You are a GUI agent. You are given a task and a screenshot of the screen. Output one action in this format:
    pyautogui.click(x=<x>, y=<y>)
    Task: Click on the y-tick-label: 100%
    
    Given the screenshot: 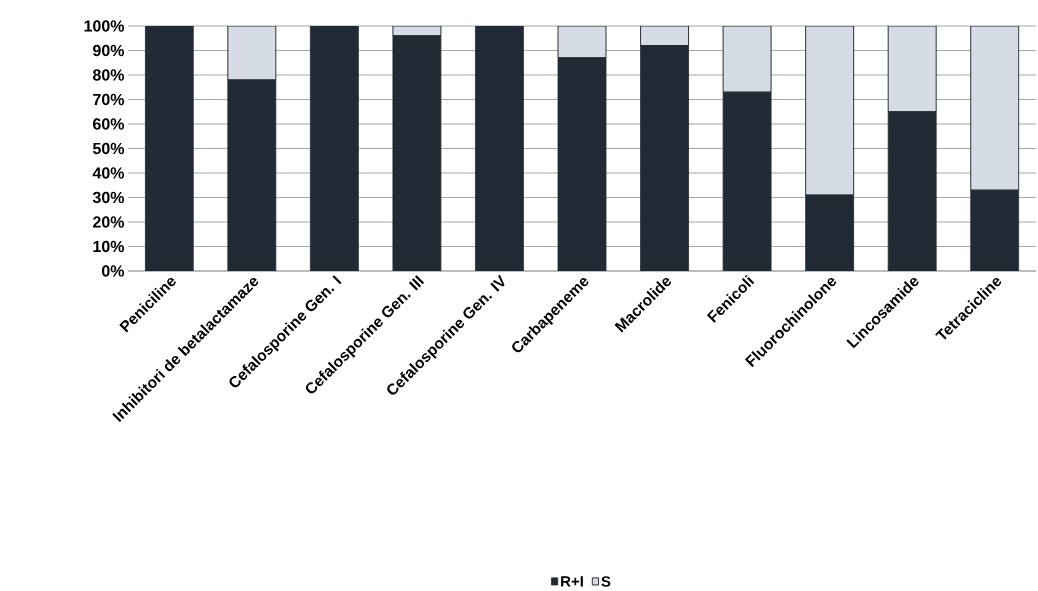 What is the action you would take?
    pyautogui.click(x=104, y=26)
    